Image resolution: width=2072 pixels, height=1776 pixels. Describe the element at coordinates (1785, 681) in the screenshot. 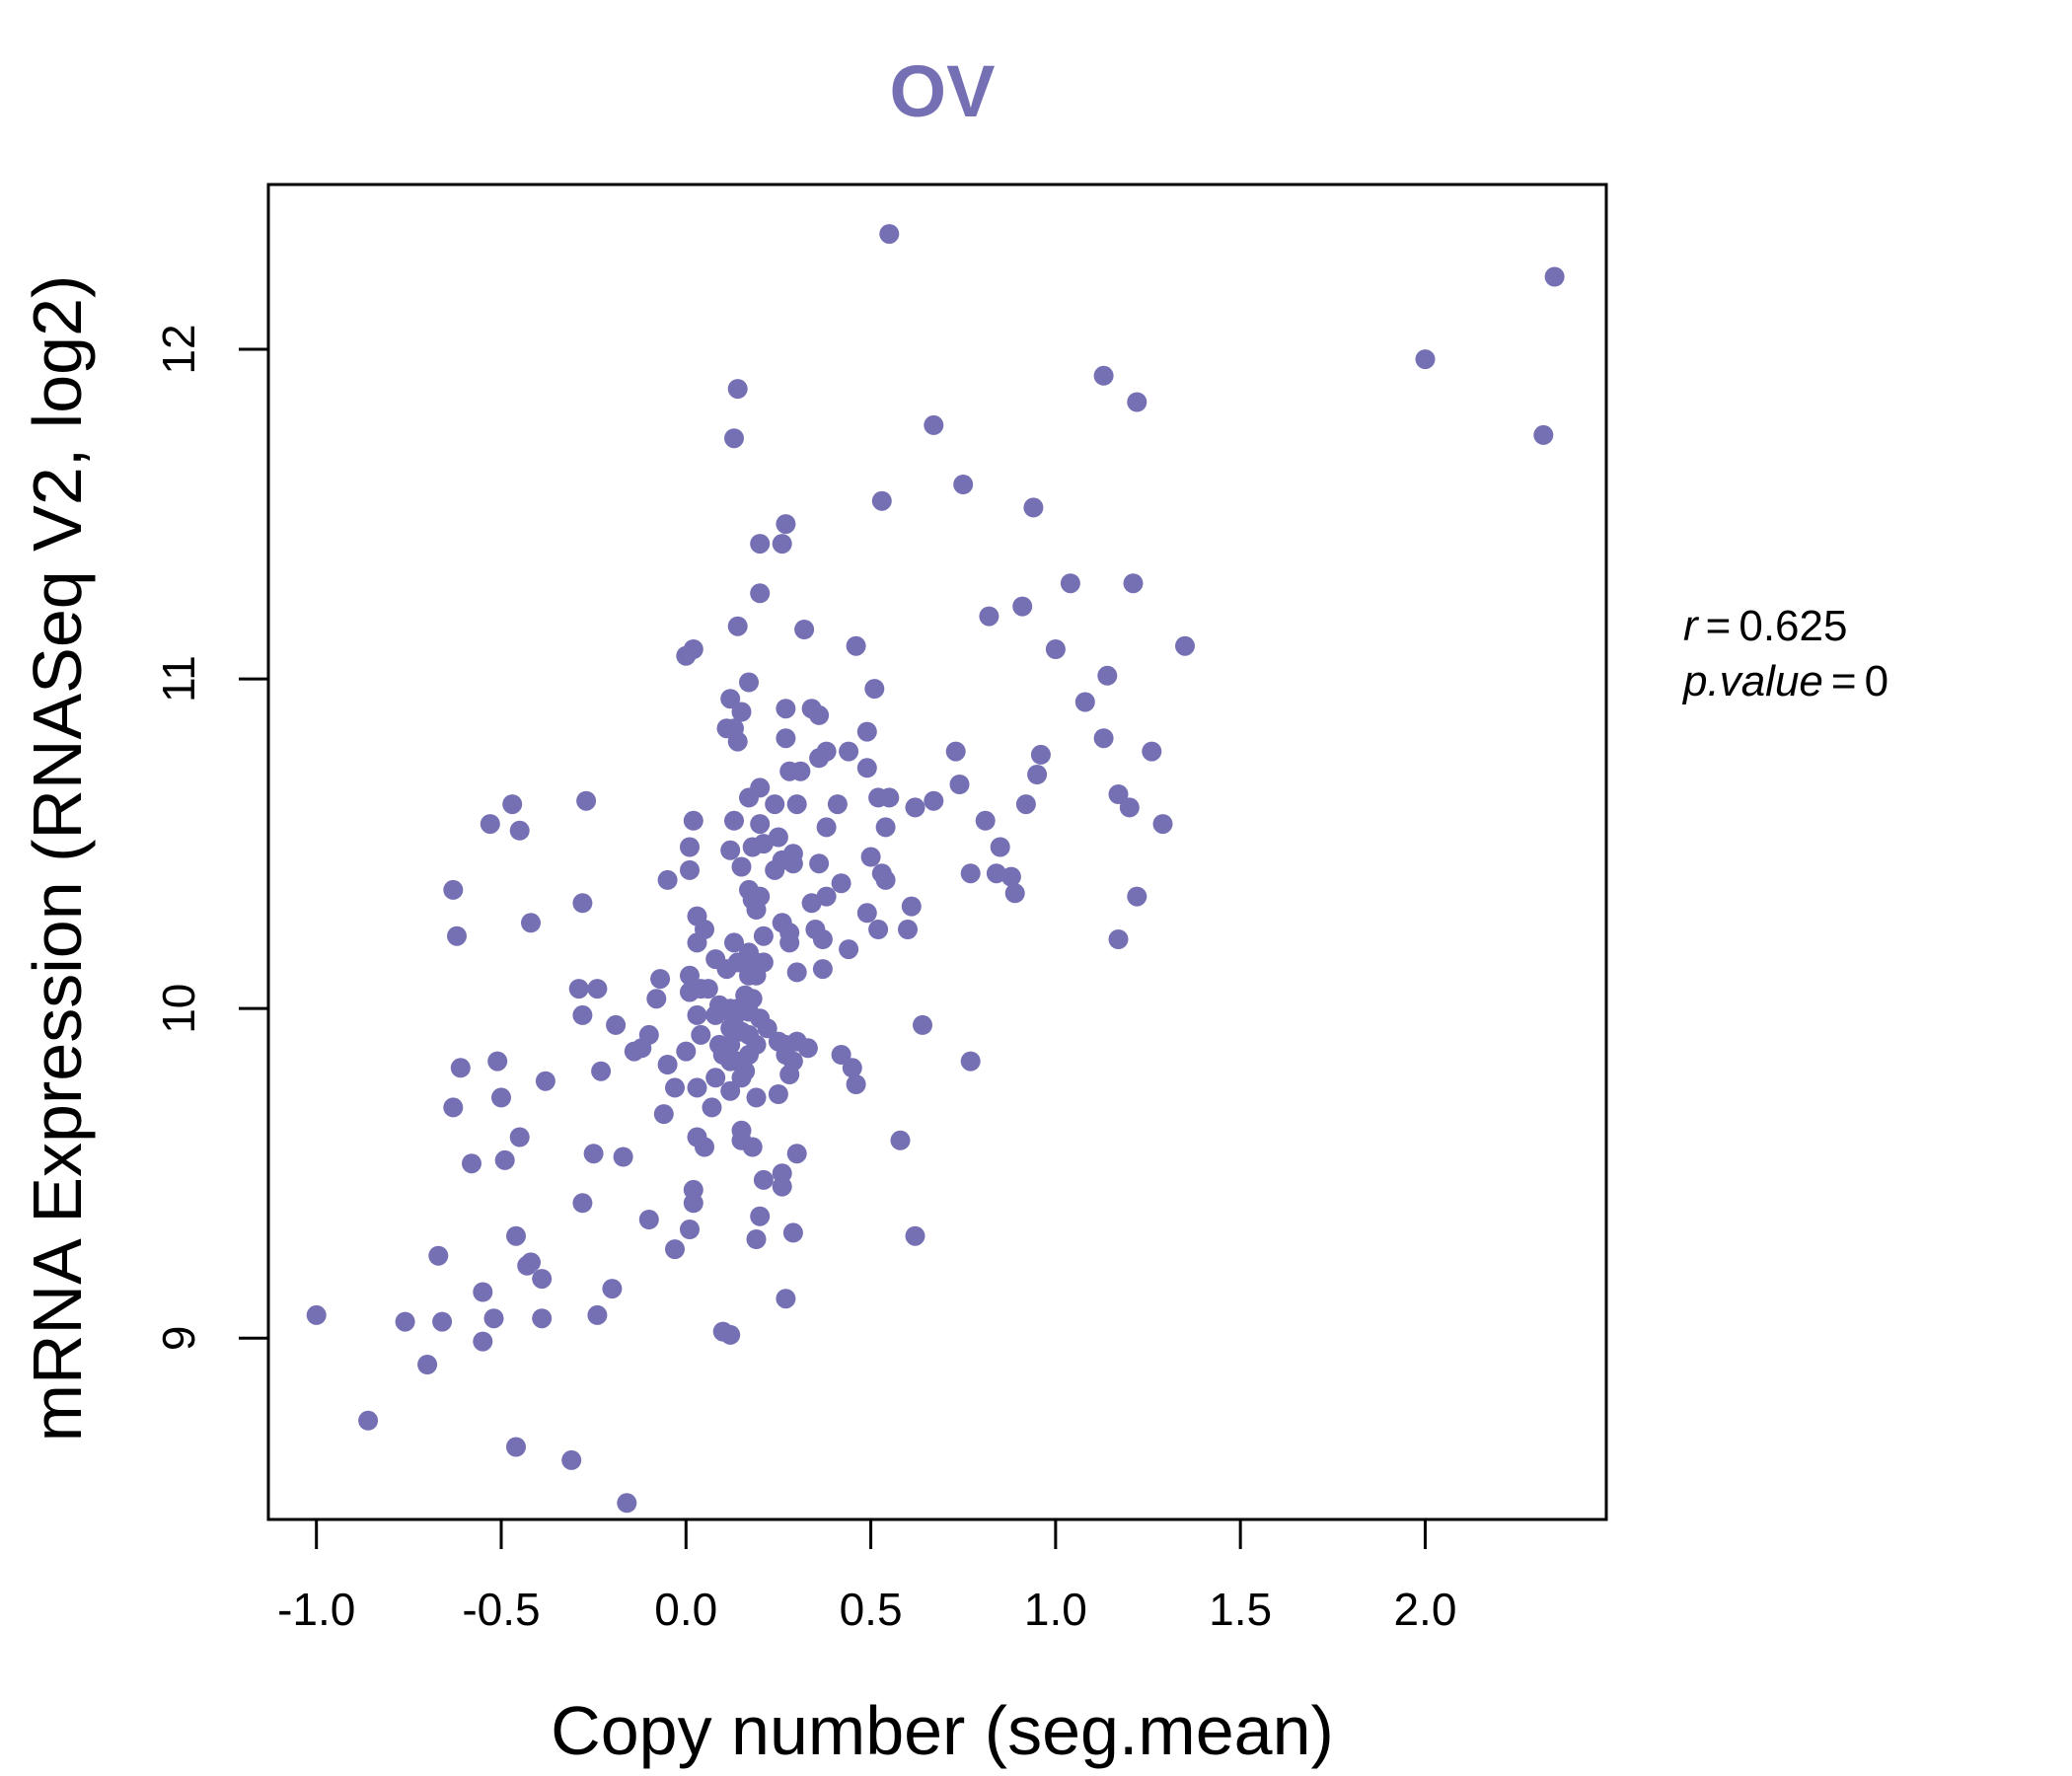

I see `p-value-statistic: p.value = 0` at that location.